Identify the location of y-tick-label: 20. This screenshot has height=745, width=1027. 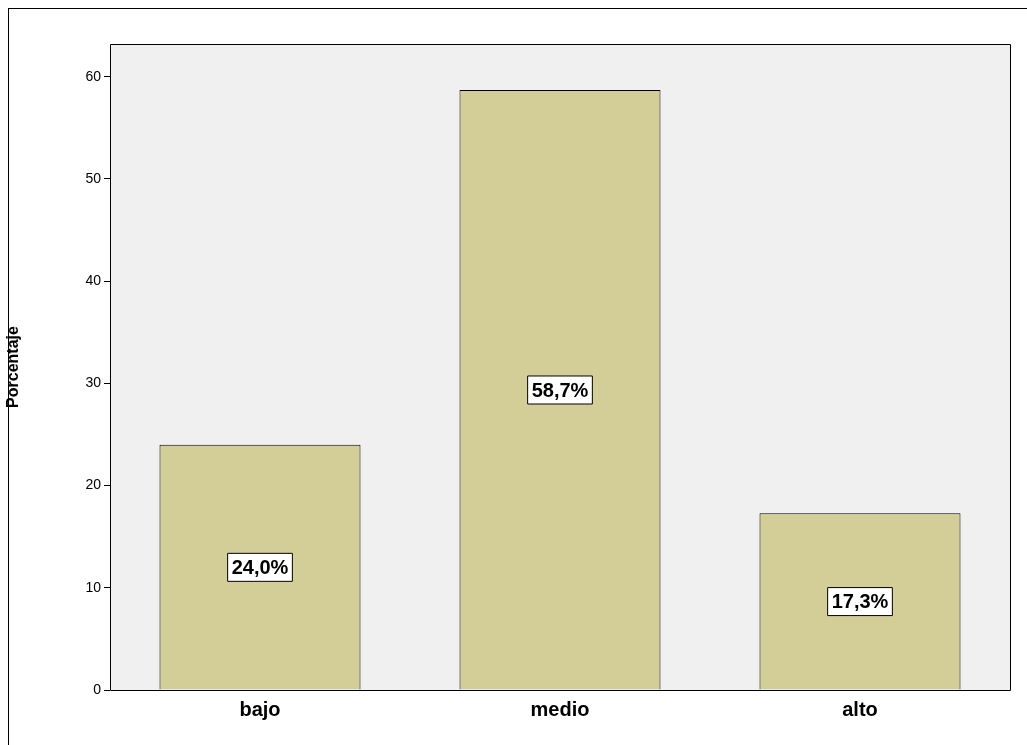
(93, 484).